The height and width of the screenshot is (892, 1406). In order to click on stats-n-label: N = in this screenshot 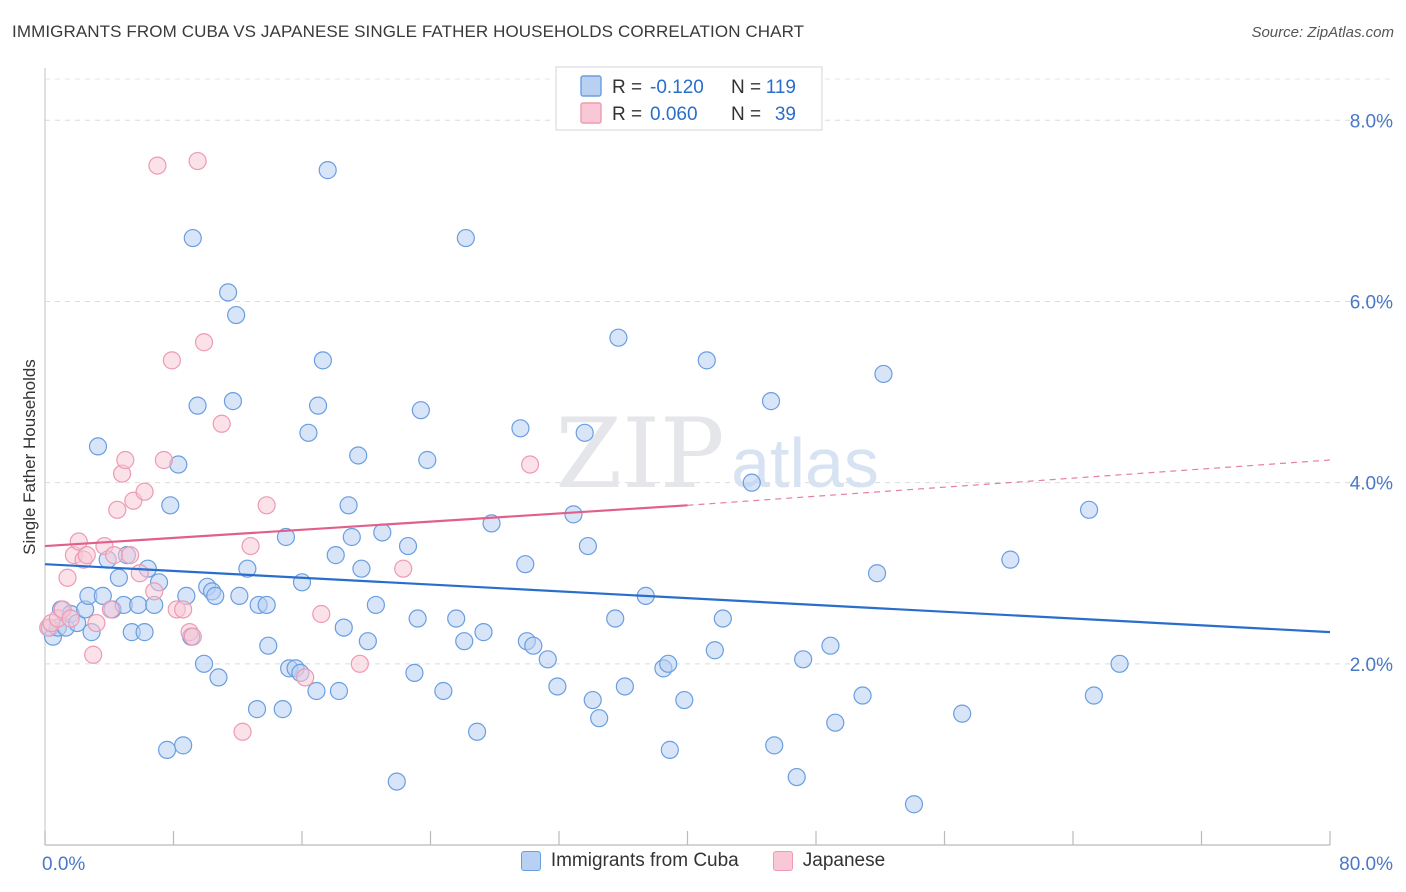, I will do `click(746, 114)`.